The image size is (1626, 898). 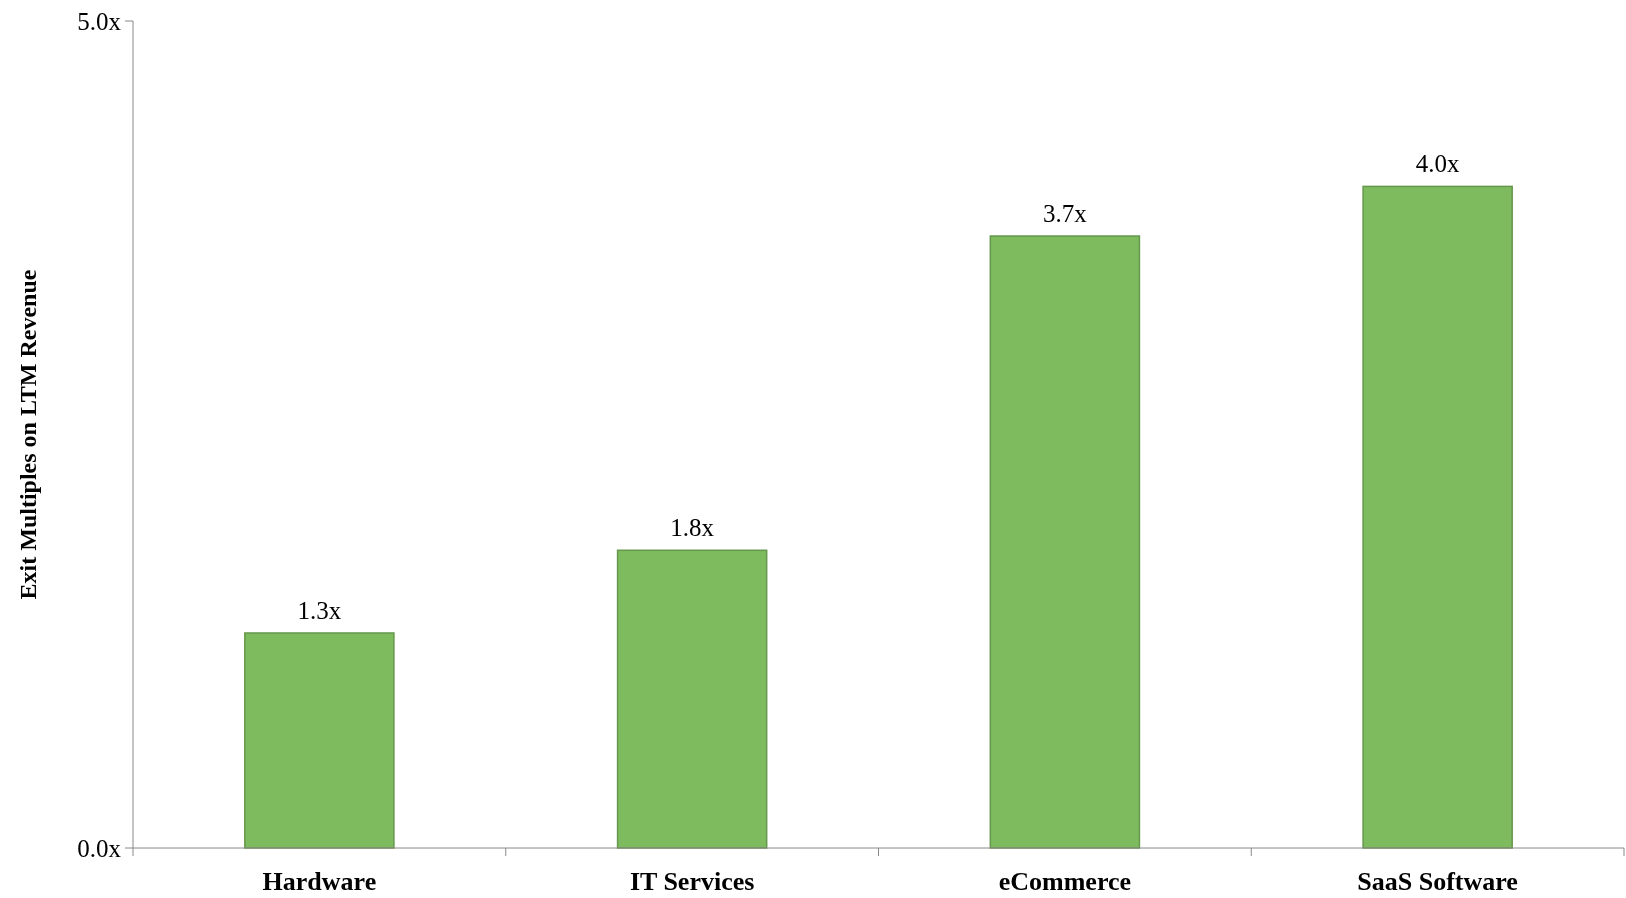 What do you see at coordinates (319, 881) in the screenshot?
I see `x-tick-label: Hardware` at bounding box center [319, 881].